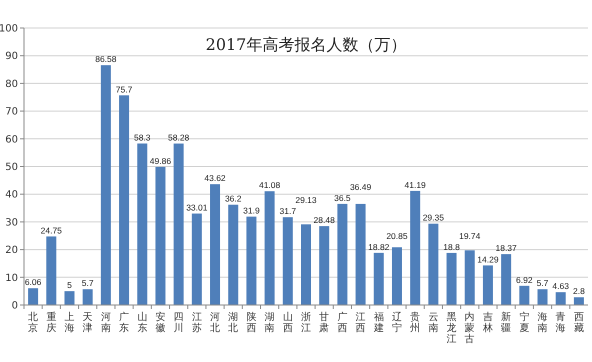  What do you see at coordinates (11, 84) in the screenshot?
I see `y-tick-label: 80` at bounding box center [11, 84].